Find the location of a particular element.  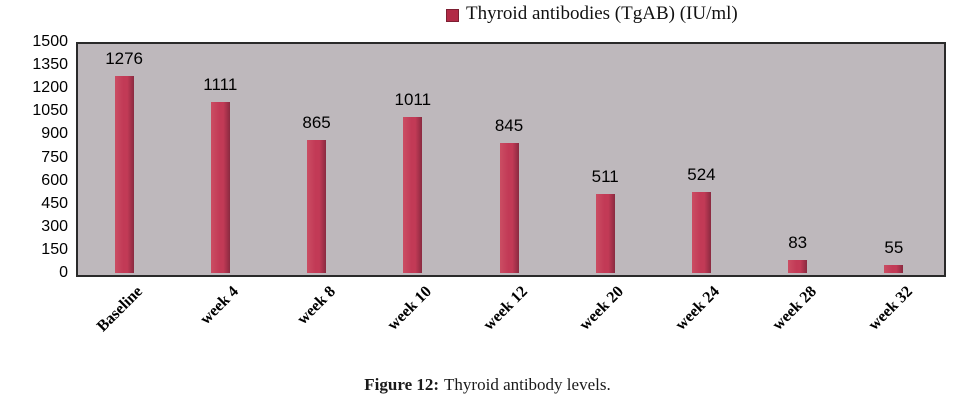

y-tick-label: 150 is located at coordinates (54, 249).